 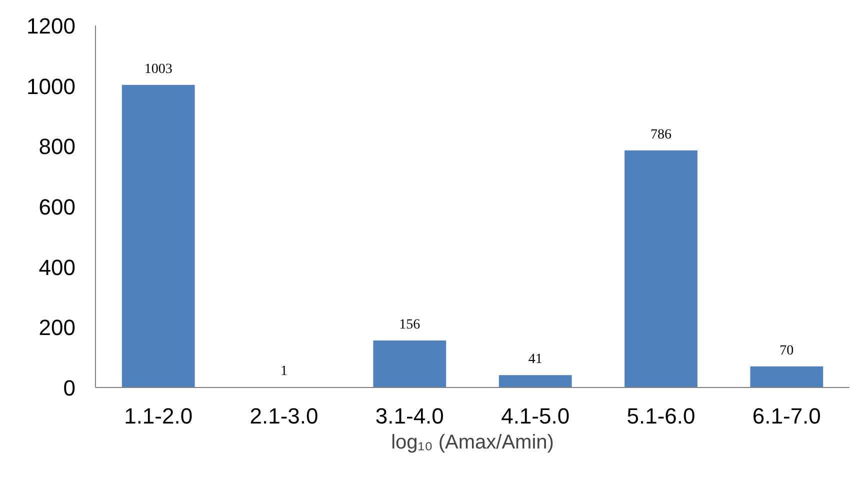 What do you see at coordinates (409, 416) in the screenshot?
I see `x-tick-label: 3.1-4.0` at bounding box center [409, 416].